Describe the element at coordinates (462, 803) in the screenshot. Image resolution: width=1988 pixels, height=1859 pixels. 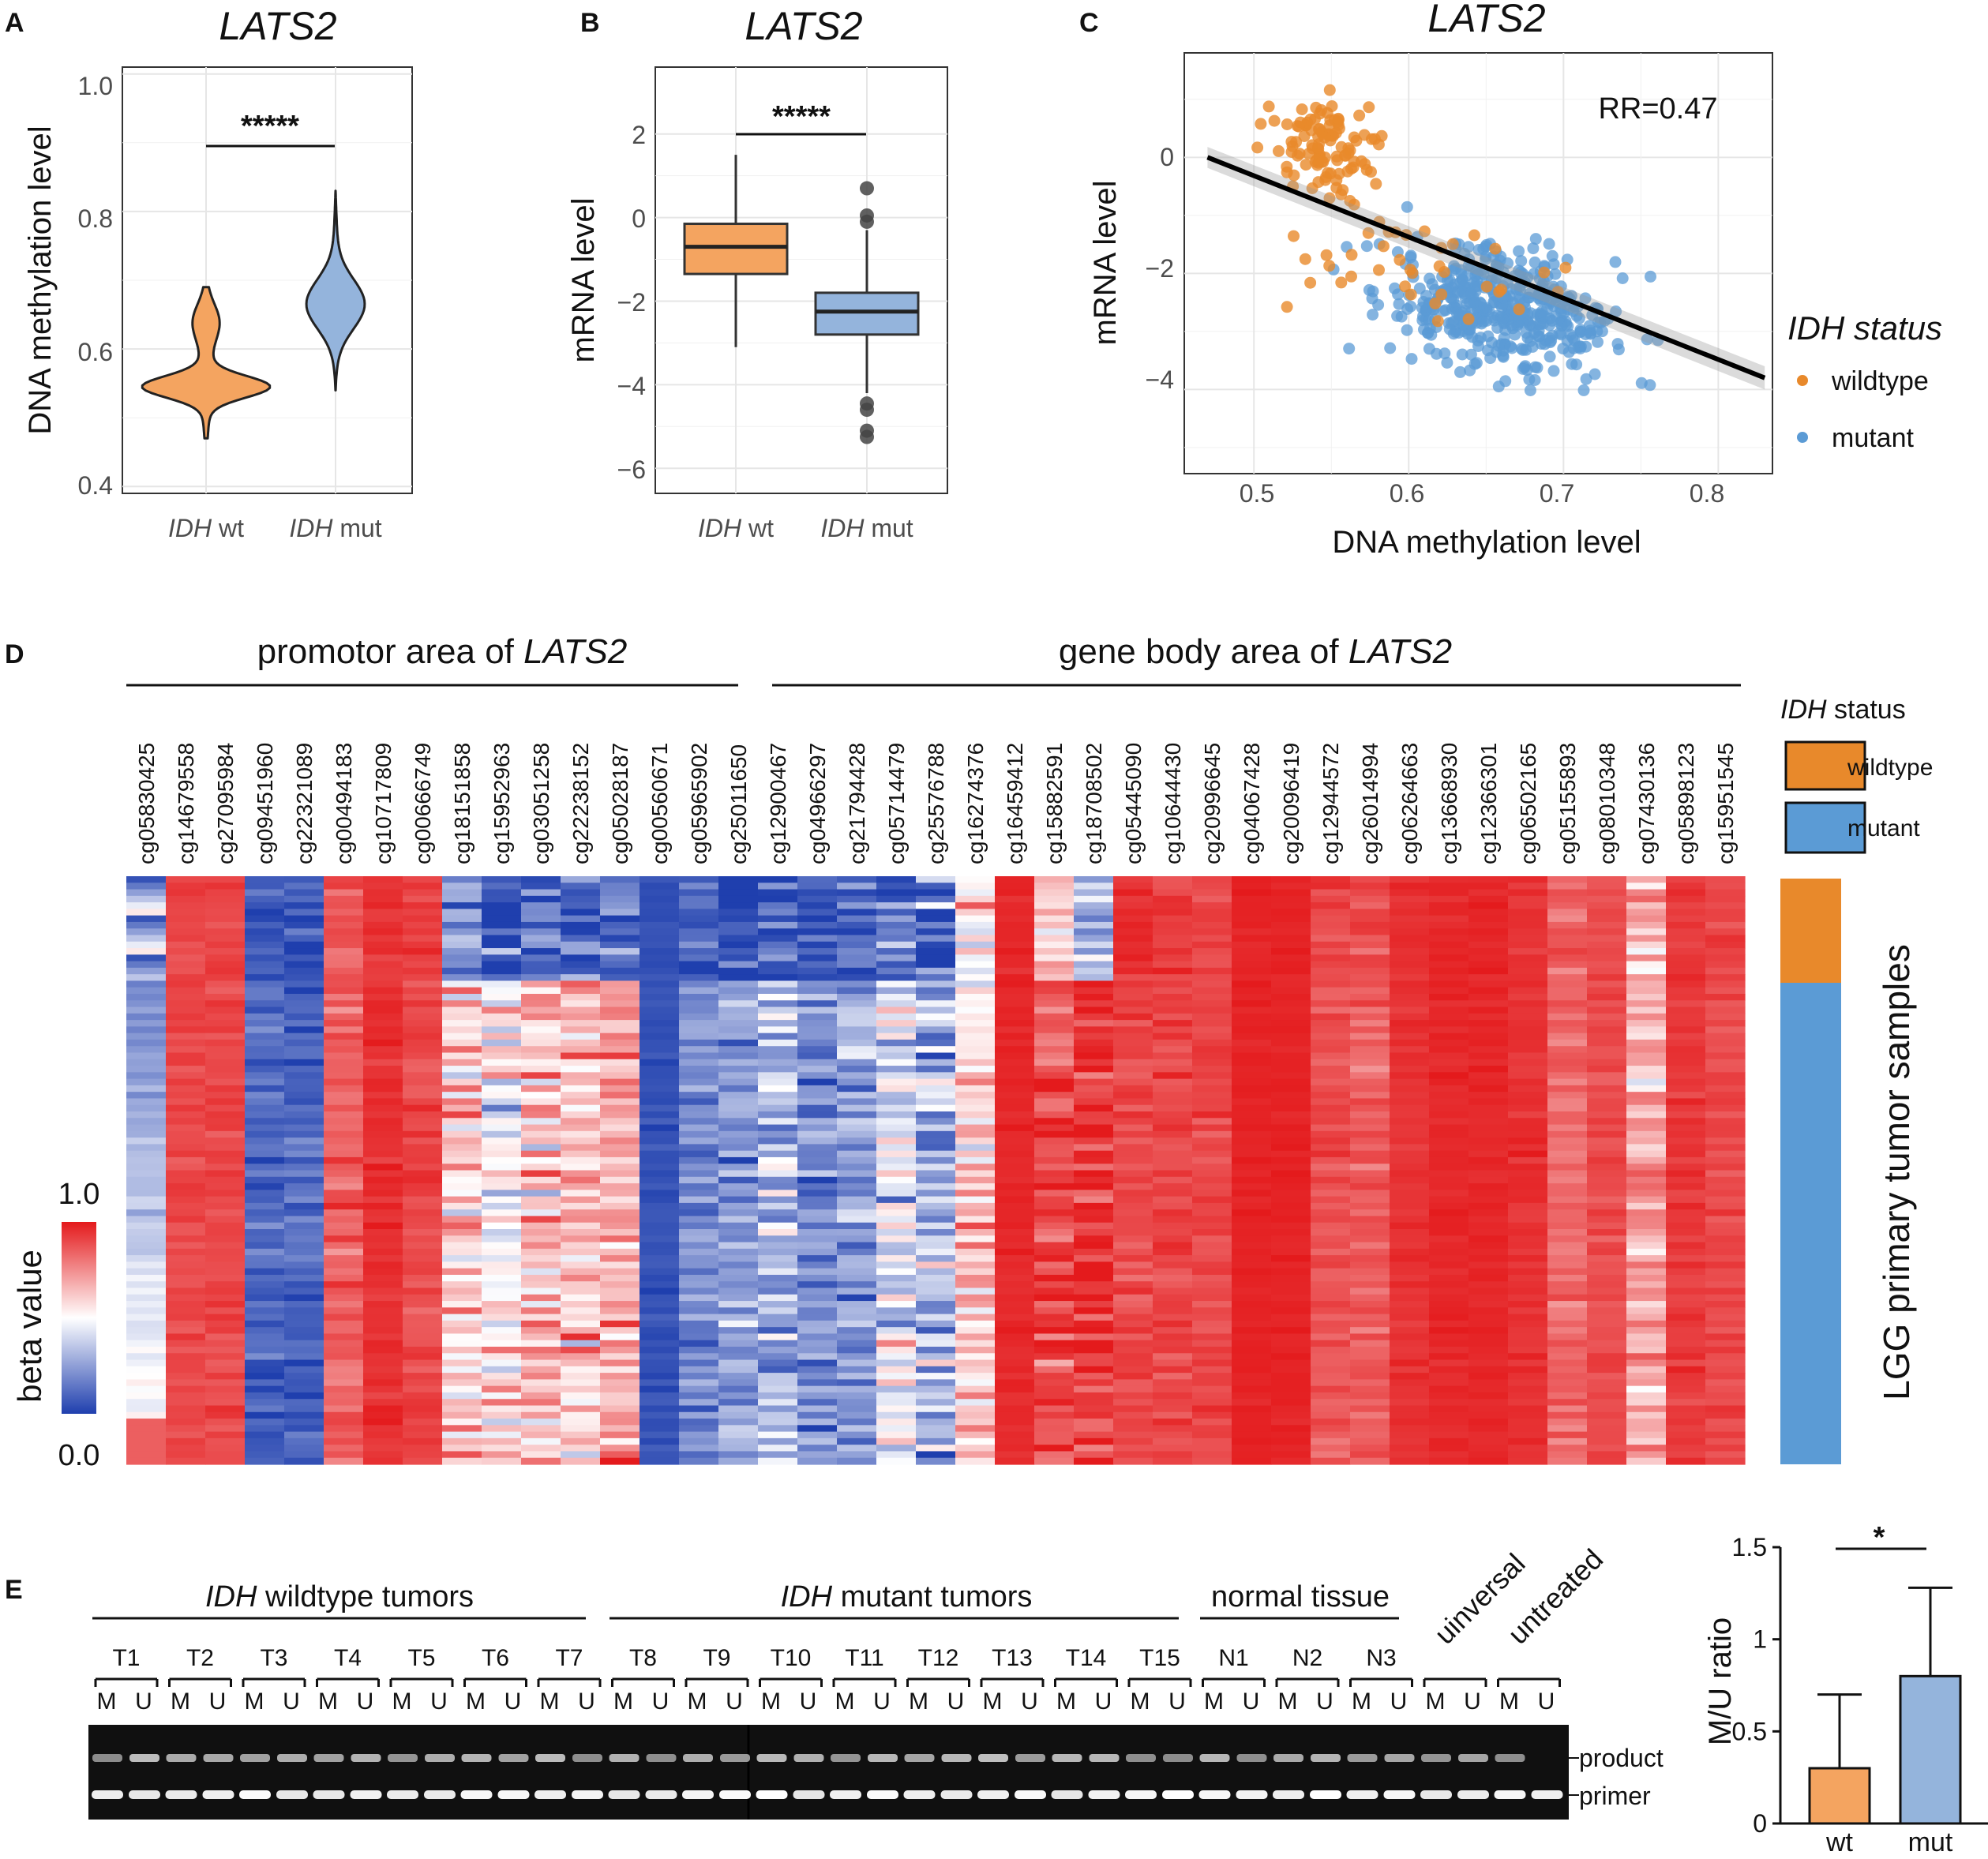
I see `panel-d-probe-label: cg18151858` at that location.